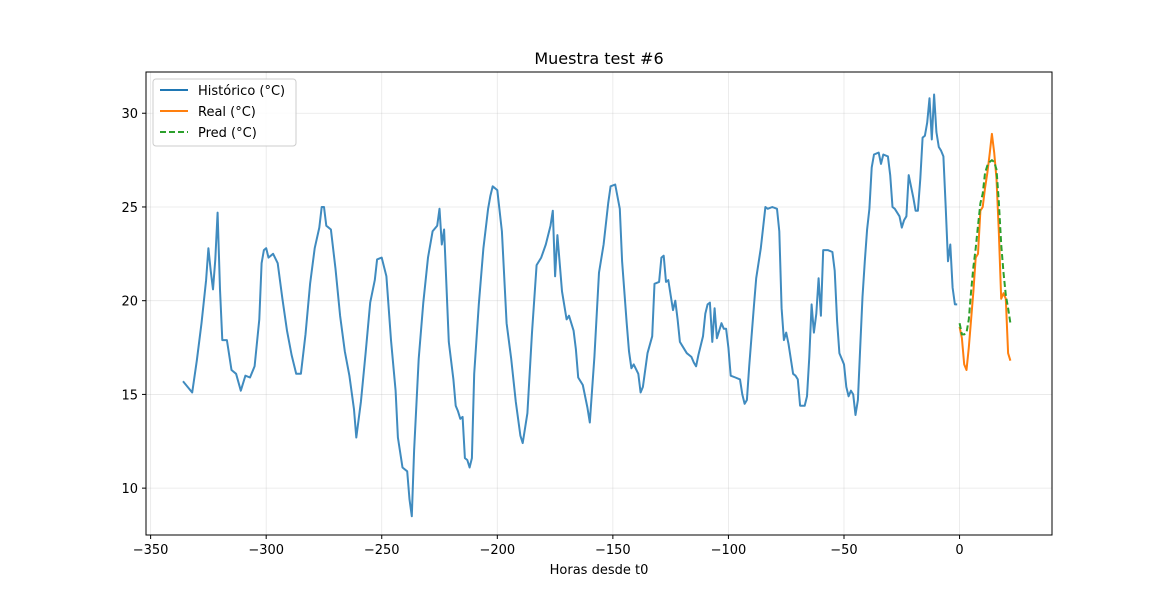 The image size is (1169, 600). What do you see at coordinates (613, 550) in the screenshot?
I see `x-tick-label: −150` at bounding box center [613, 550].